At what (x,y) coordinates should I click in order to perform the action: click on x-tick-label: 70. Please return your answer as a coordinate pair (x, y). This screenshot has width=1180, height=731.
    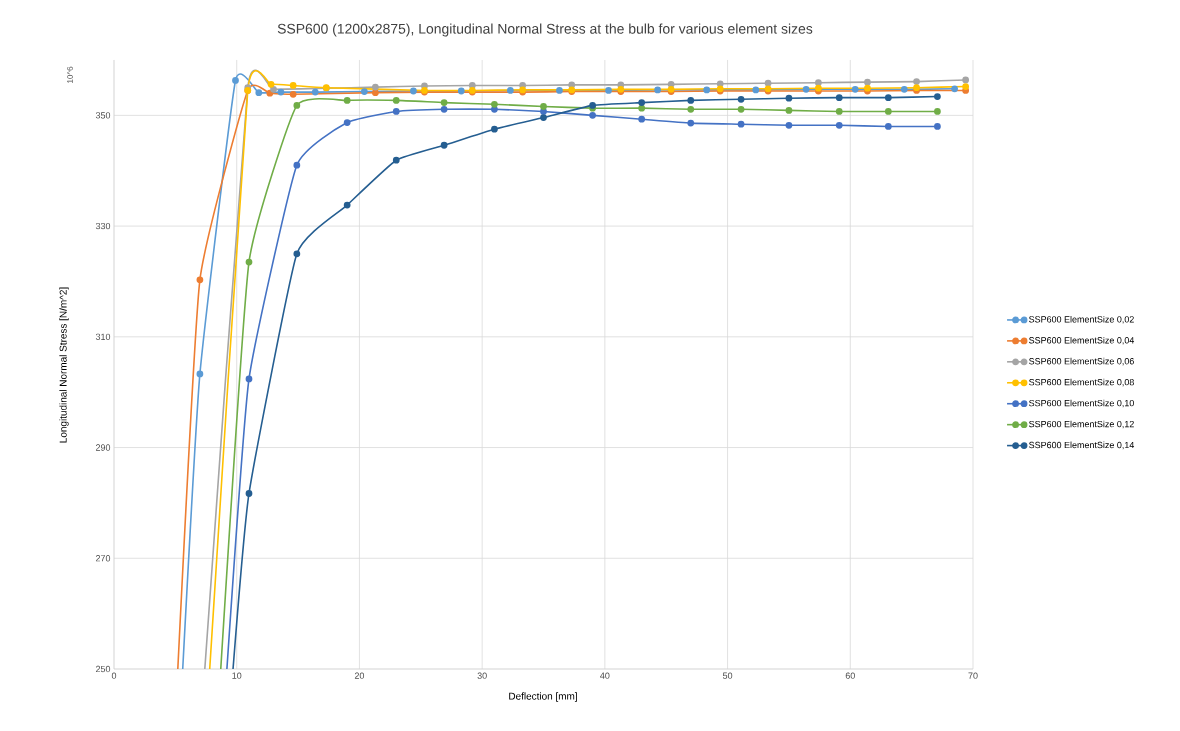
    Looking at the image, I should click on (973, 675).